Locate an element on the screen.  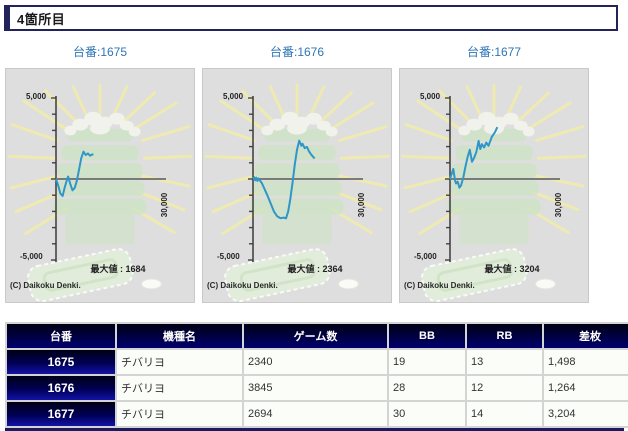
cell-bb: 19 is located at coordinates (427, 362).